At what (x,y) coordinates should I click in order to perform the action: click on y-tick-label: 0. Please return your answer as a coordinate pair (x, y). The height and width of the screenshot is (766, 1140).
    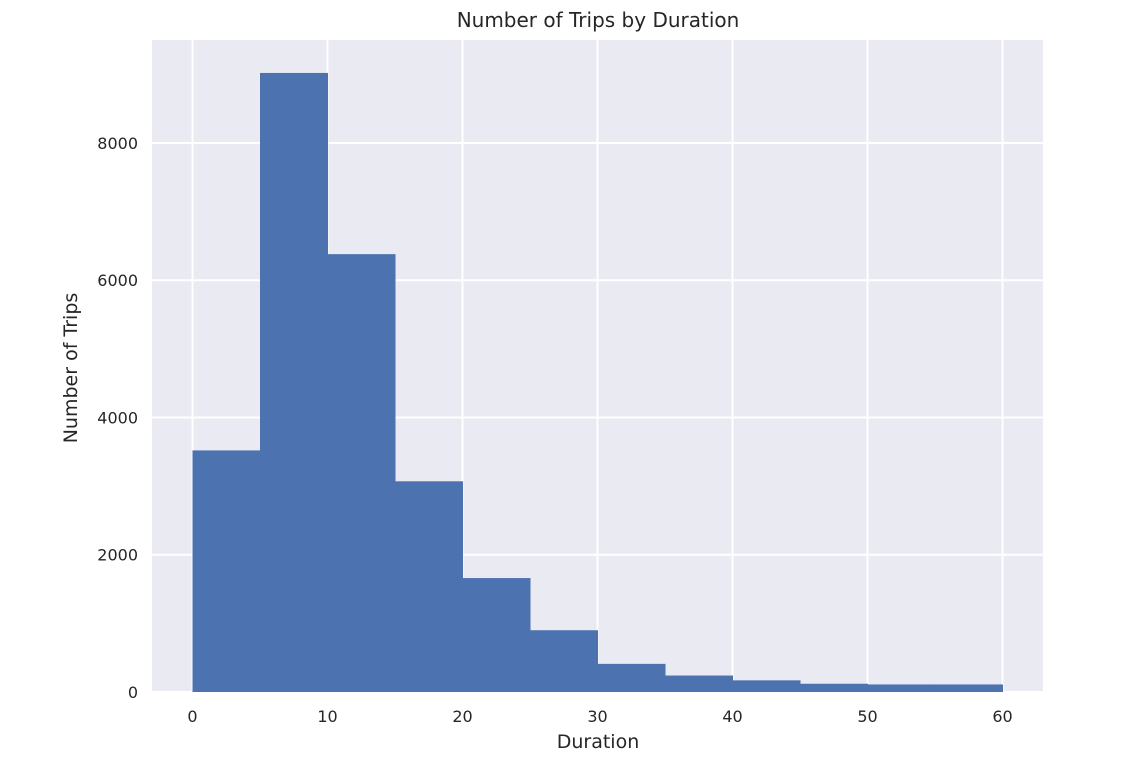
    Looking at the image, I should click on (133, 692).